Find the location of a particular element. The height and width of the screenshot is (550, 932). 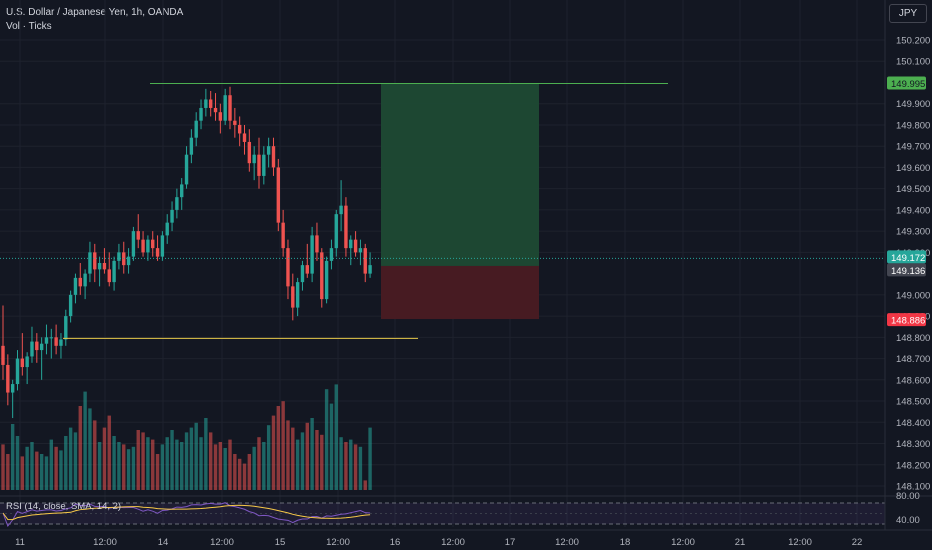

time-tick-label: 21 is located at coordinates (740, 542).